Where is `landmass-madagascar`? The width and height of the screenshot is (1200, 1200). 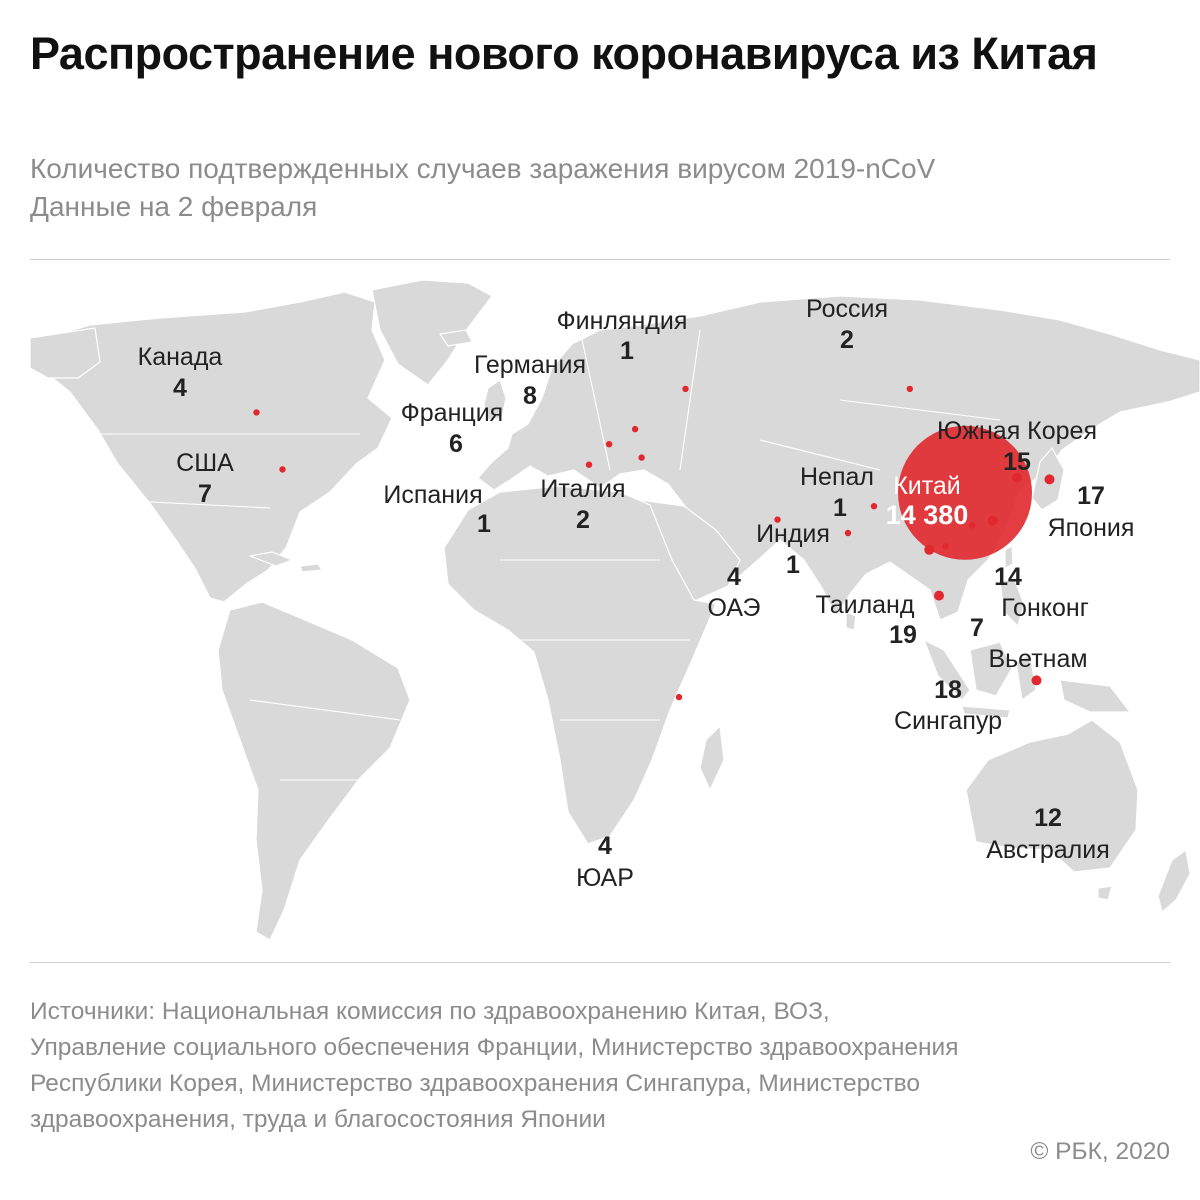 landmass-madagascar is located at coordinates (712, 758).